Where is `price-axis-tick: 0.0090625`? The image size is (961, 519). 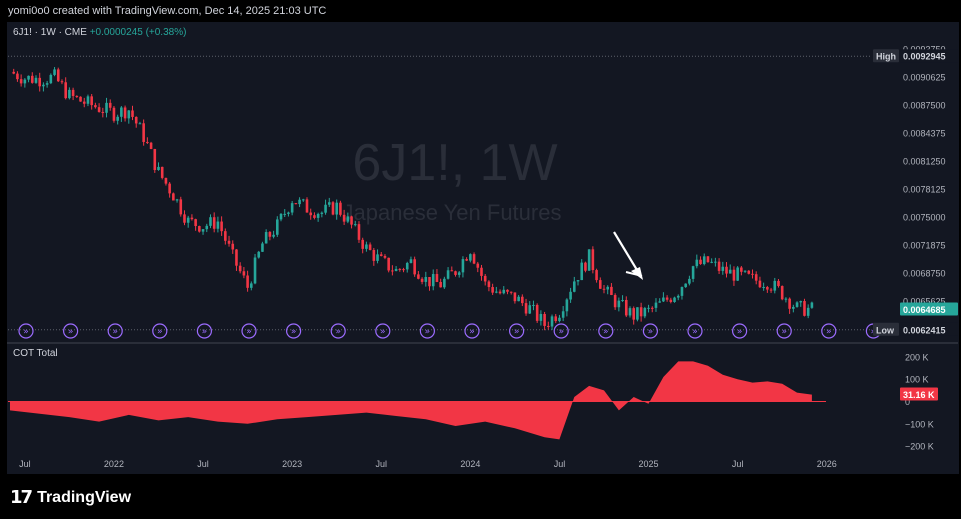 price-axis-tick: 0.0090625 is located at coordinates (924, 78).